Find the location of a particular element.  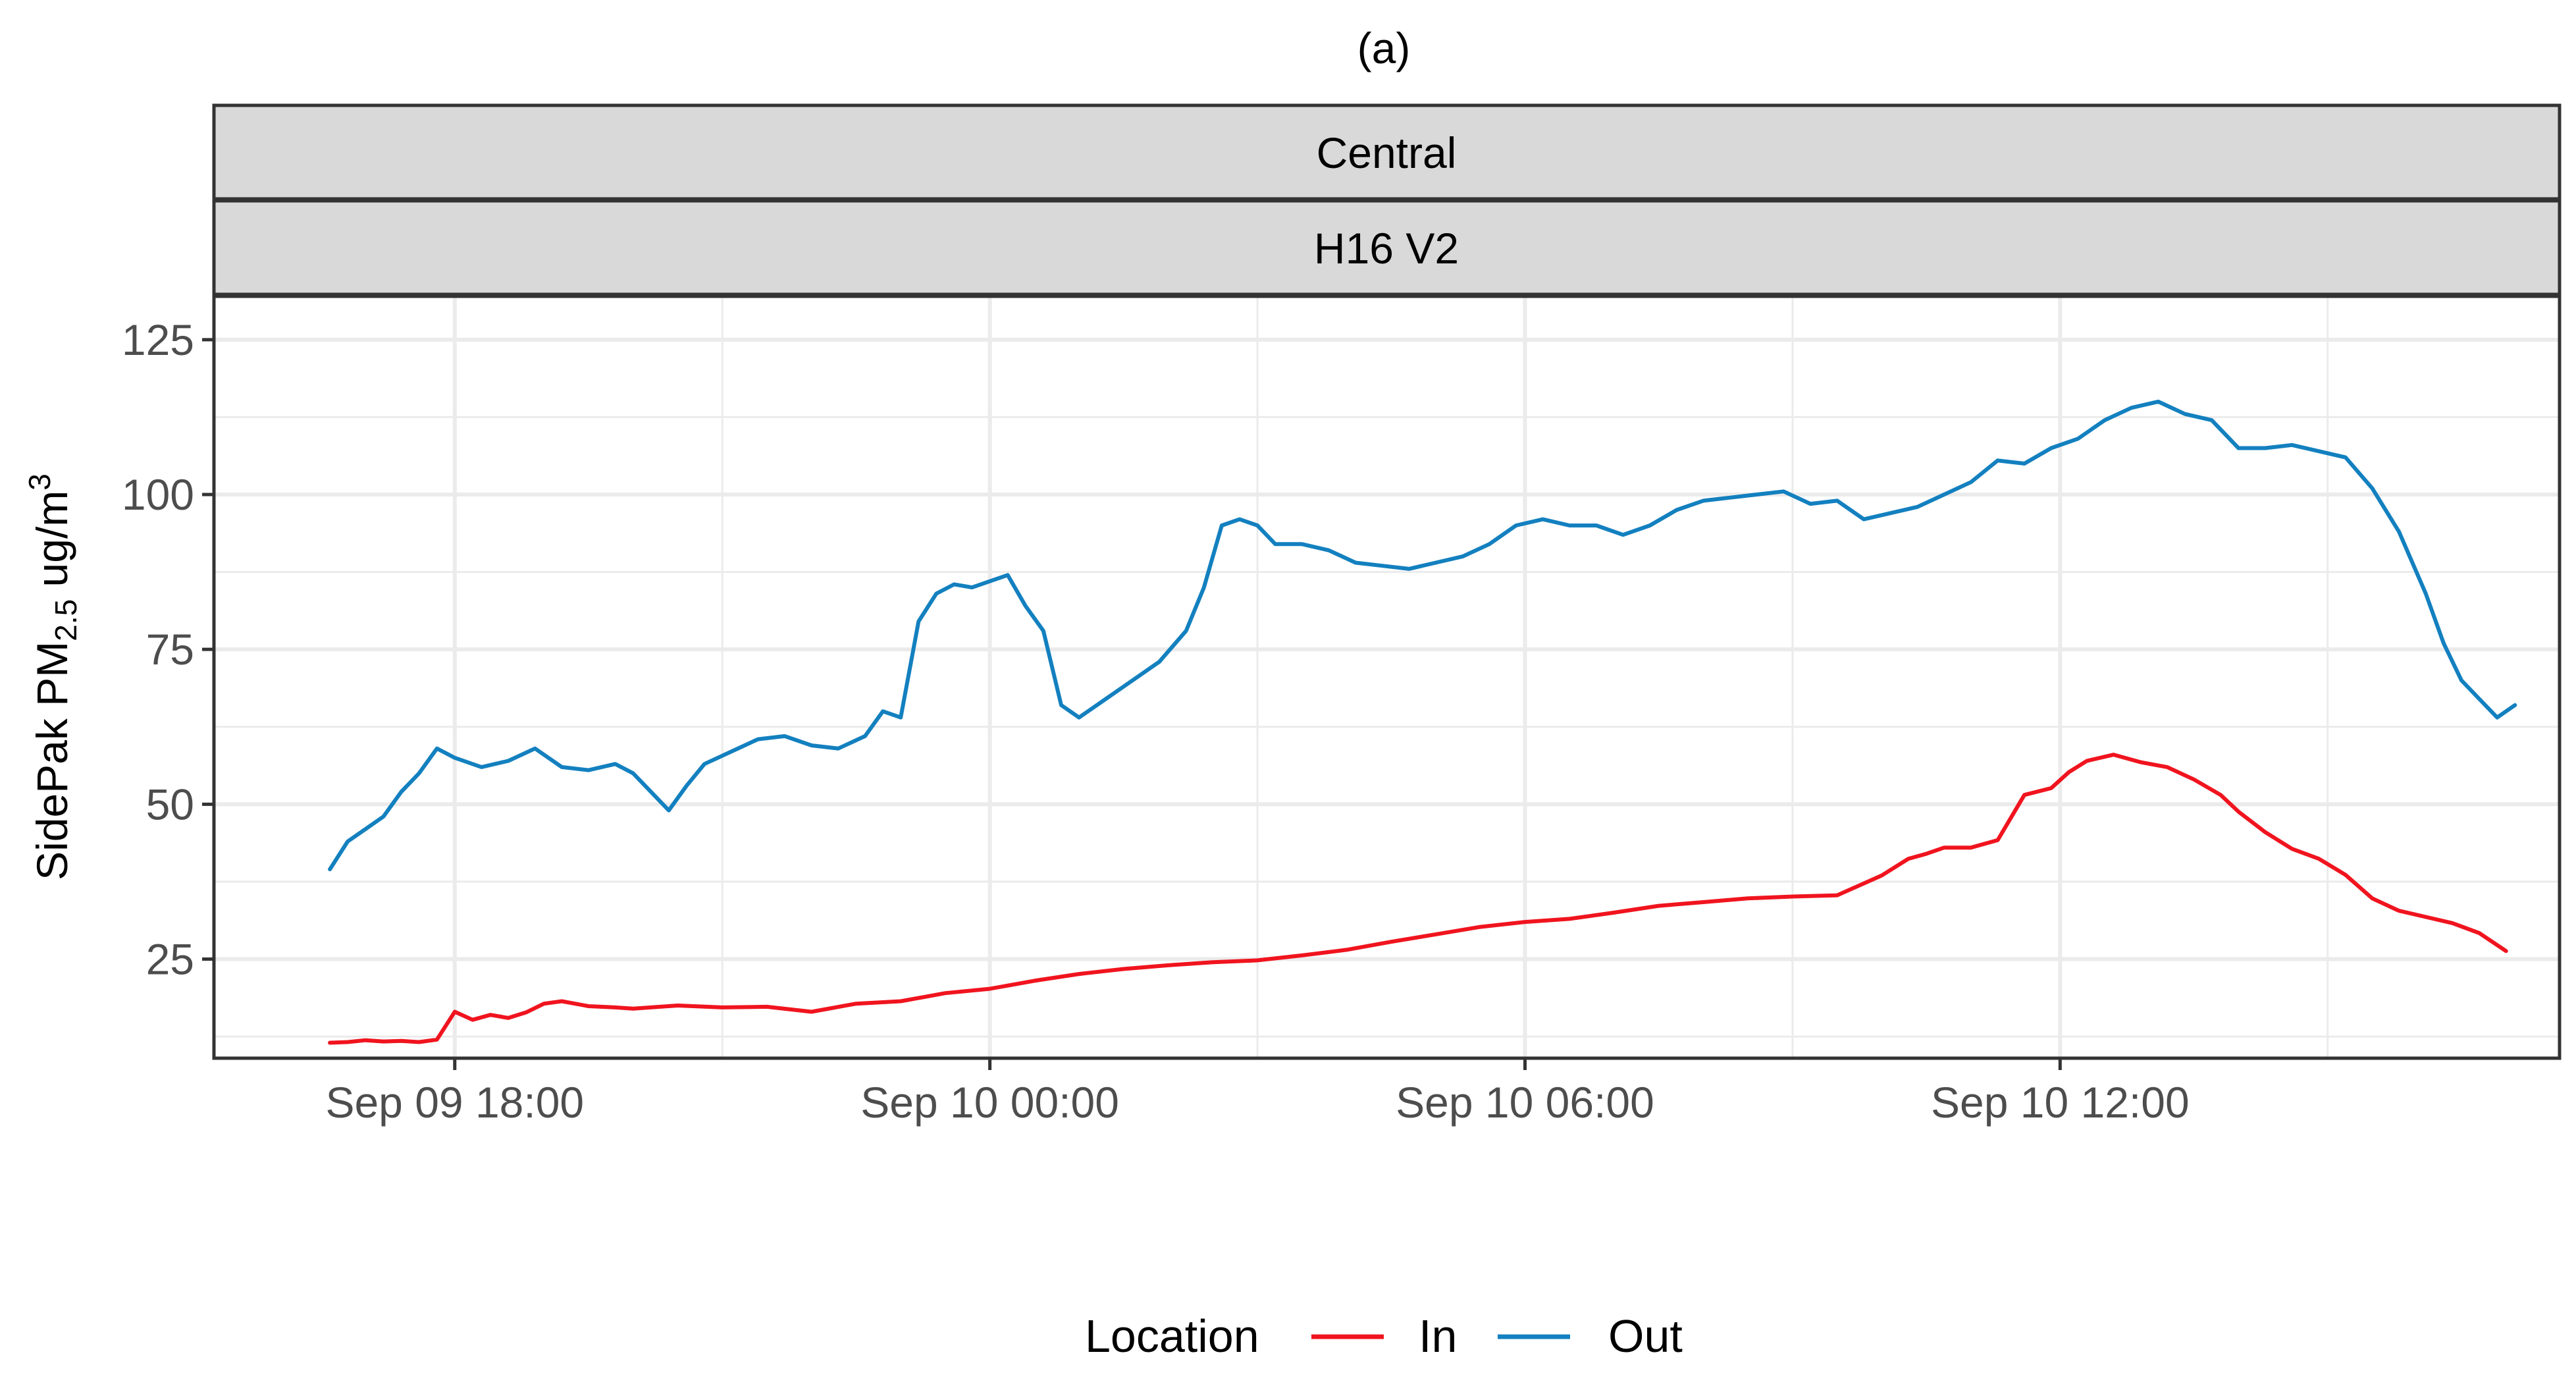

x-tick-label: Sep 10 06:00 is located at coordinates (1525, 1102).